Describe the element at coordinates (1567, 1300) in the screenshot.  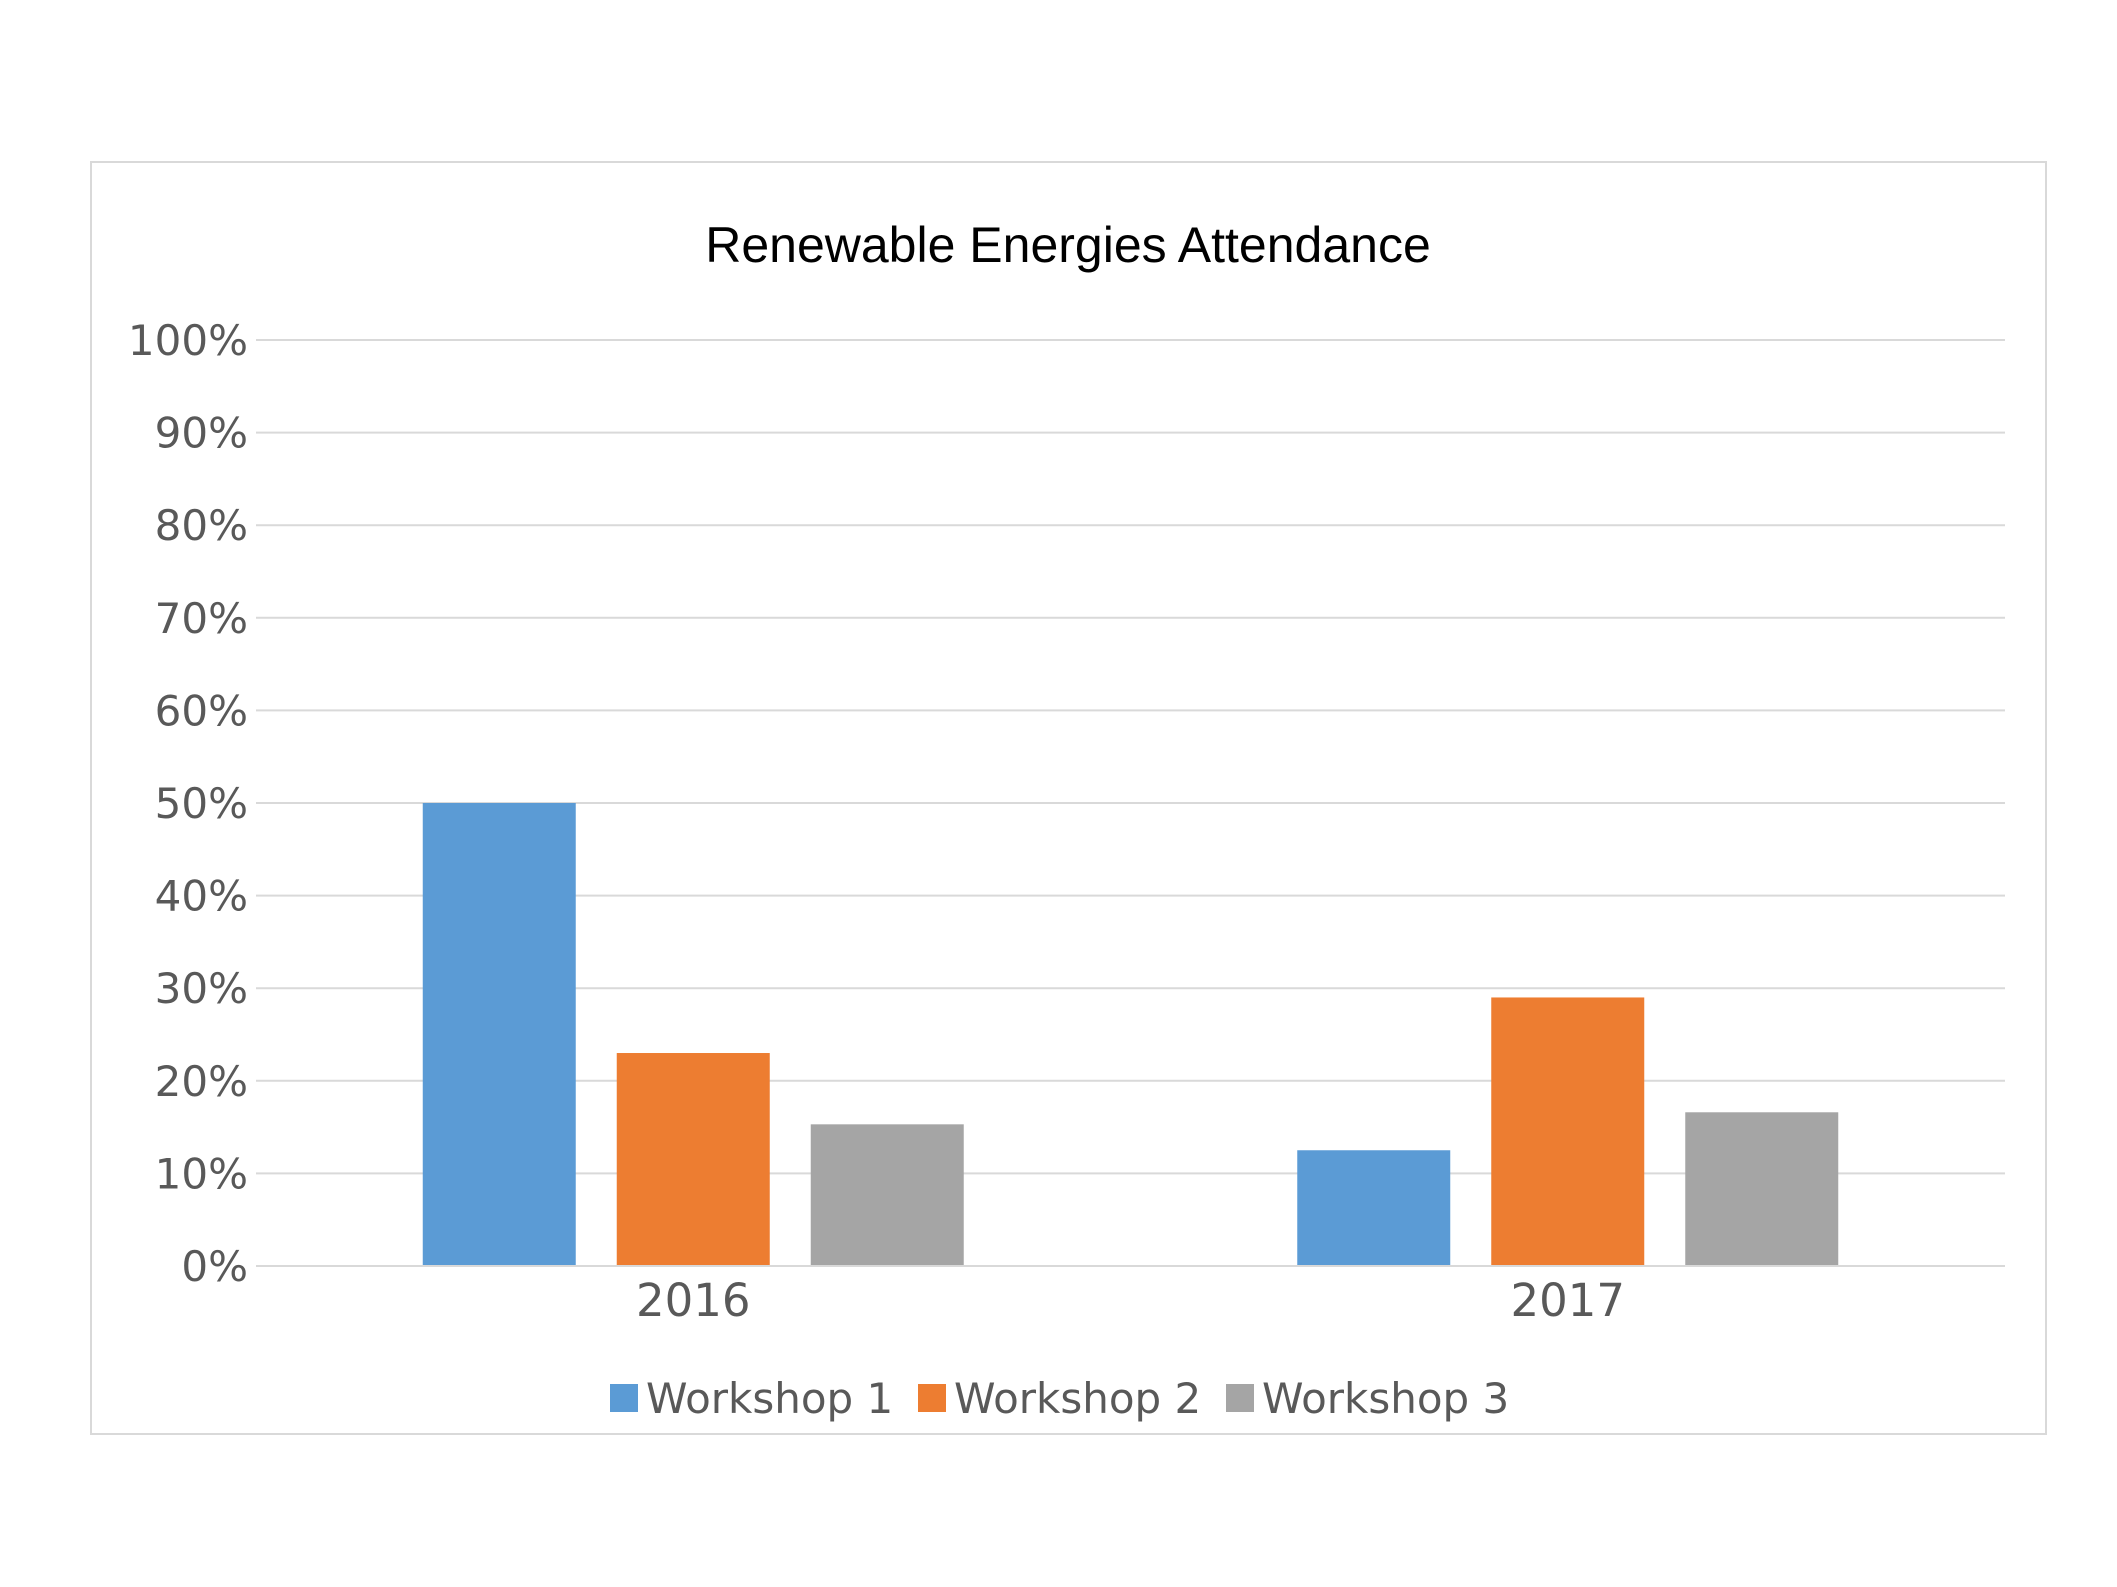
I see `x-tick-label: 2017` at that location.